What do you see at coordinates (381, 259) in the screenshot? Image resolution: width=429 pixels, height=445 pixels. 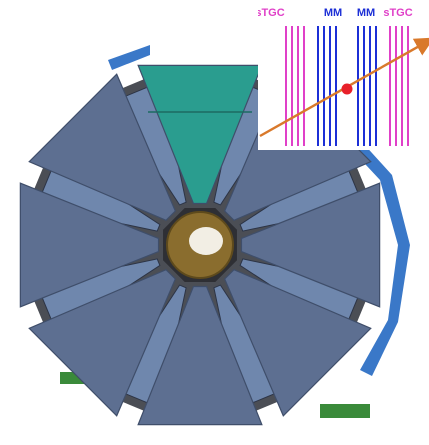 I see `frame-blue-right` at bounding box center [381, 259].